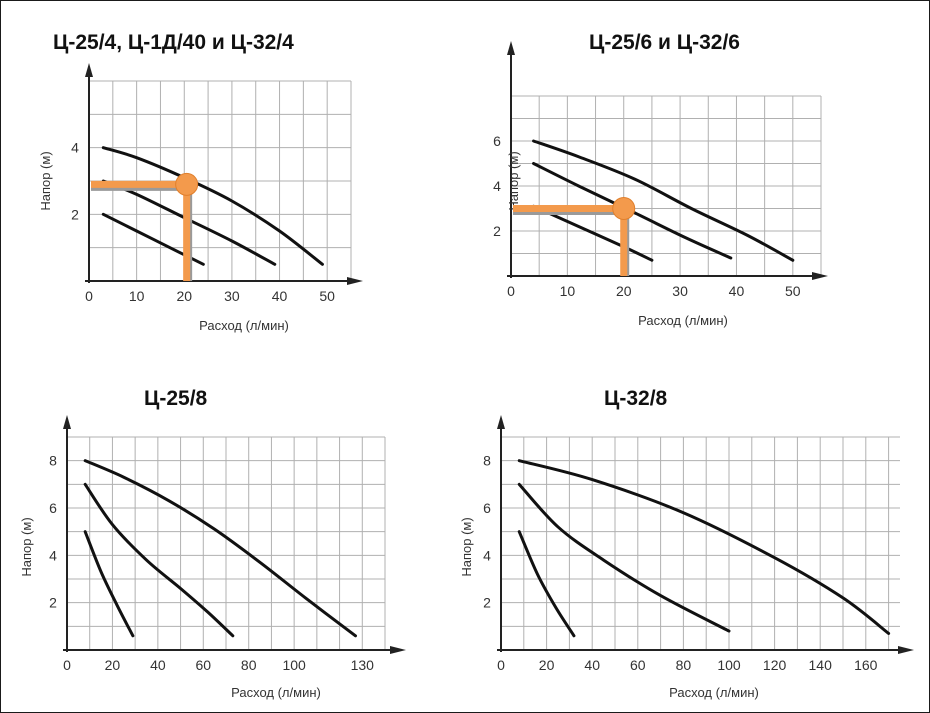 The height and width of the screenshot is (713, 930). Describe the element at coordinates (664, 42) in the screenshot. I see `chart-title: Ц-25/6 и Ц-32/6` at that location.